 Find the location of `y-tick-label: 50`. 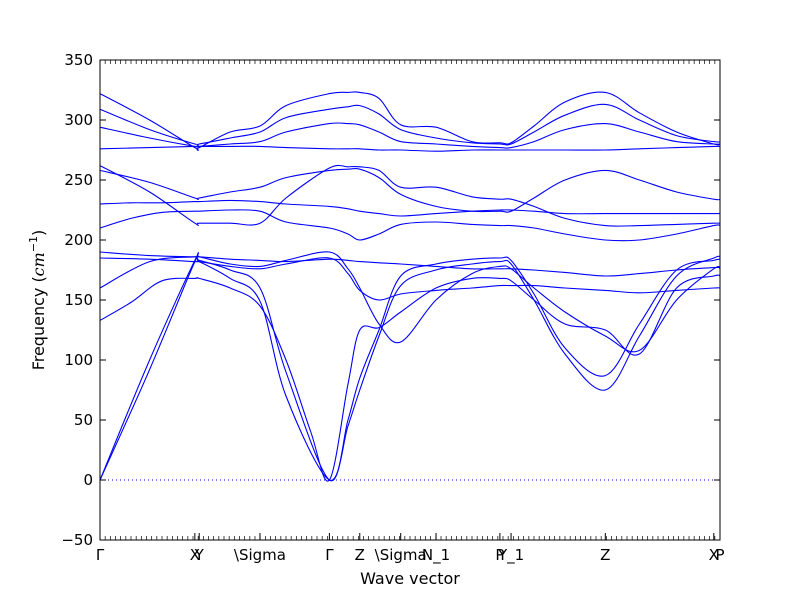

y-tick-label: 50 is located at coordinates (83, 420).